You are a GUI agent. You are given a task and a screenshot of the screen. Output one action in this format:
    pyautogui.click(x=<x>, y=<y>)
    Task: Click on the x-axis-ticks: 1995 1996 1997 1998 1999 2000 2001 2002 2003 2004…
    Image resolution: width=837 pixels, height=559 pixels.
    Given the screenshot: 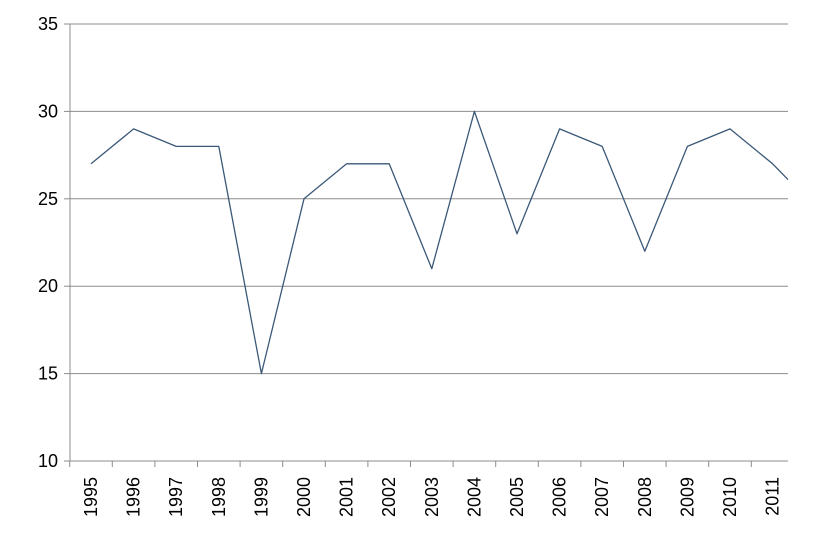 What is the action you would take?
    pyautogui.click(x=426, y=489)
    